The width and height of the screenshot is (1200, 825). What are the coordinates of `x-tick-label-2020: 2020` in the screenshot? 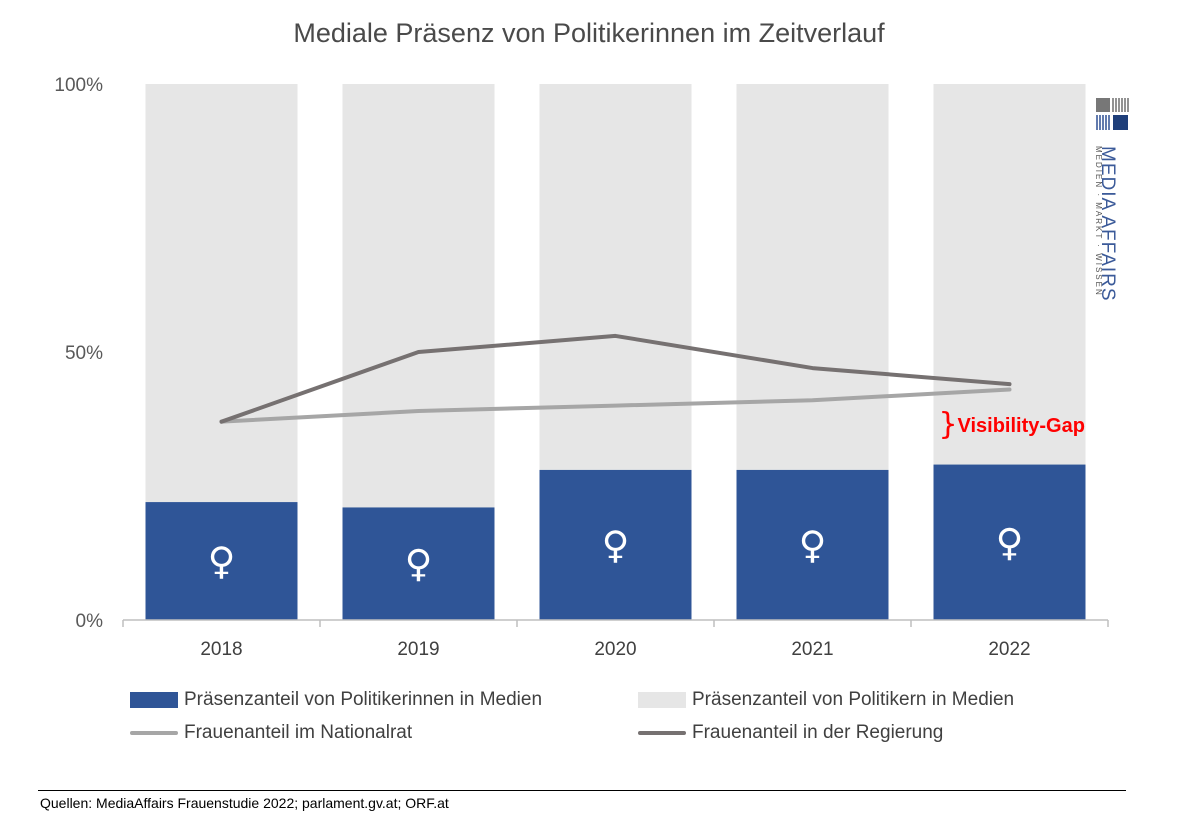 It's located at (615, 649).